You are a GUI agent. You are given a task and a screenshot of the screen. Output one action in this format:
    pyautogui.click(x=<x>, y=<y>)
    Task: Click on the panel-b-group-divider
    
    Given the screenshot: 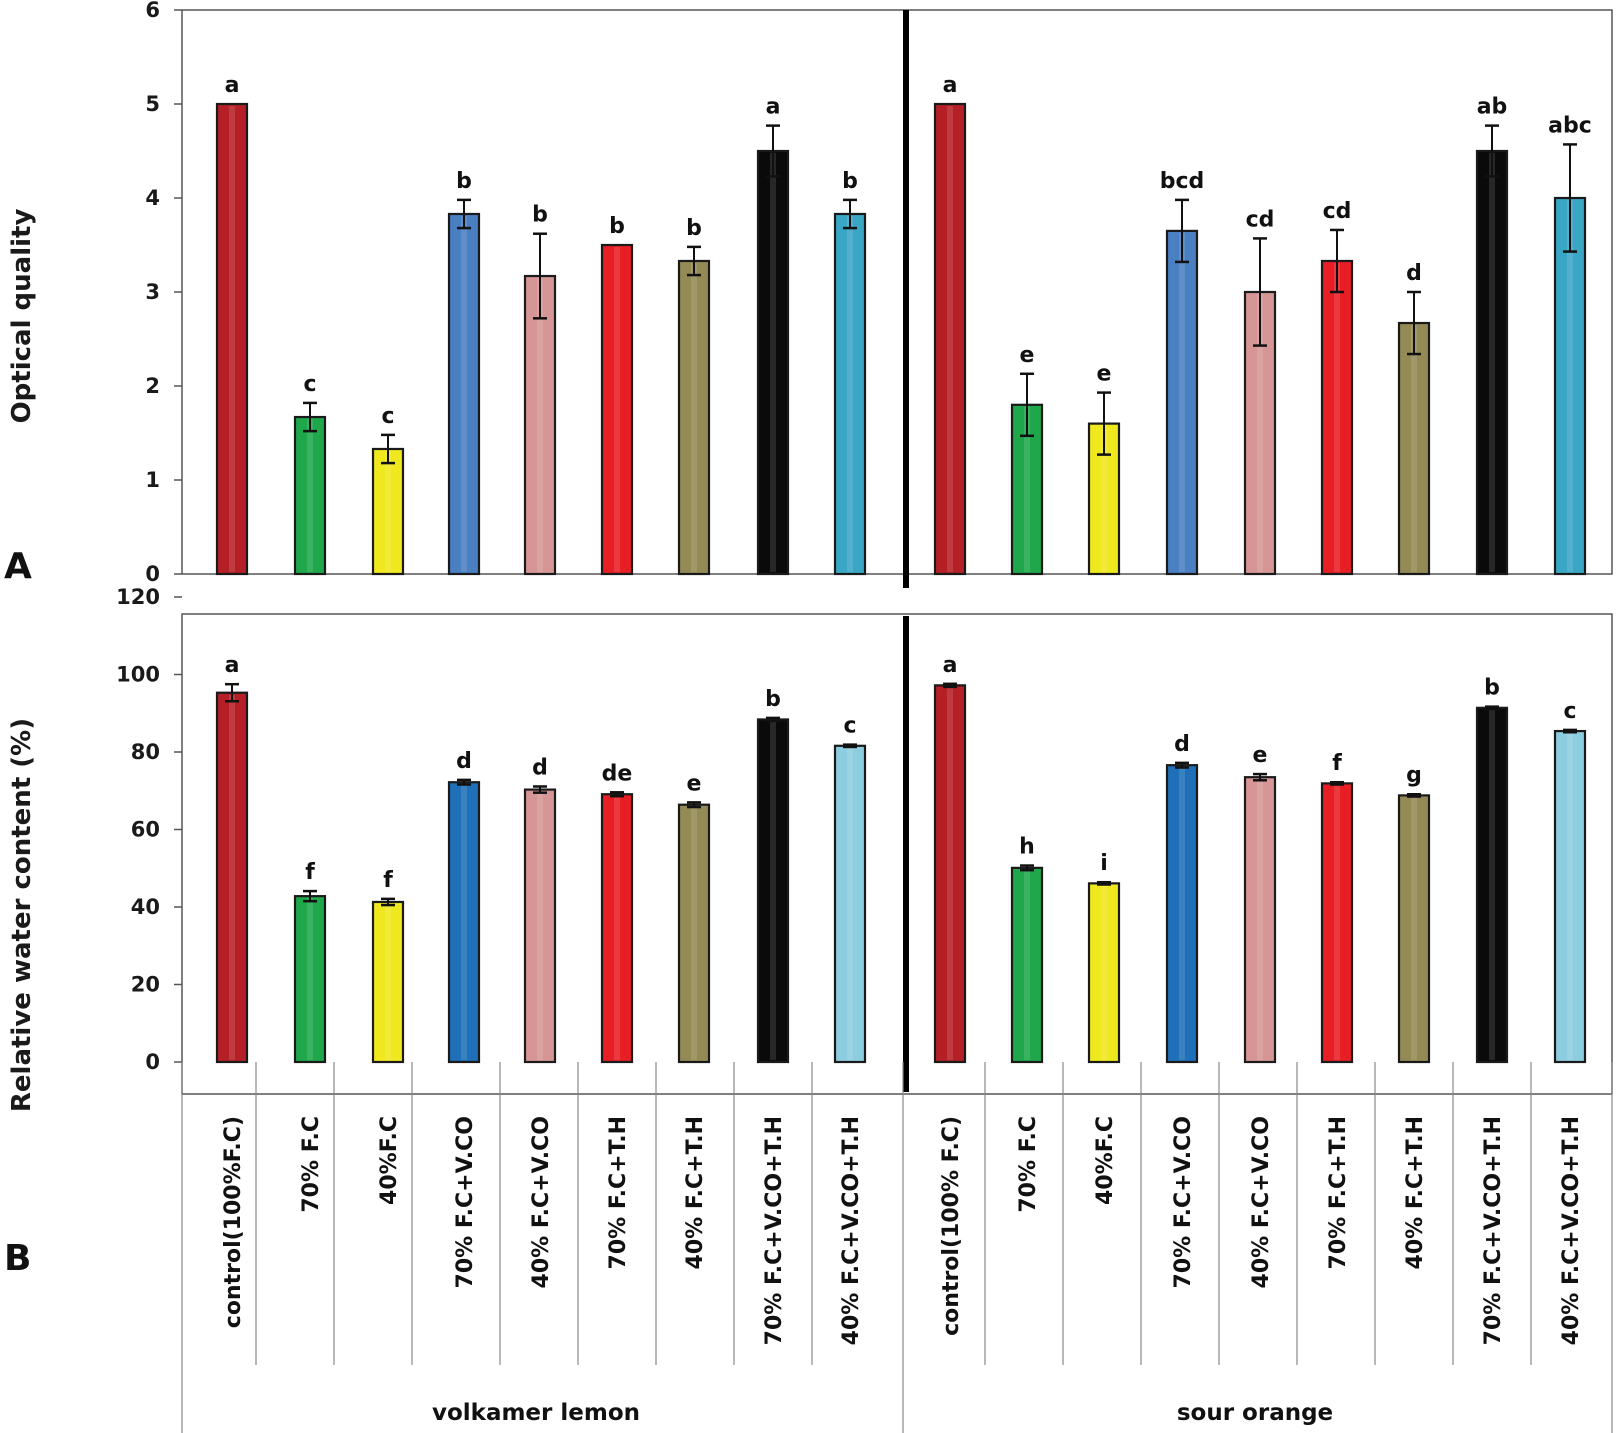 What is the action you would take?
    pyautogui.click(x=906, y=854)
    